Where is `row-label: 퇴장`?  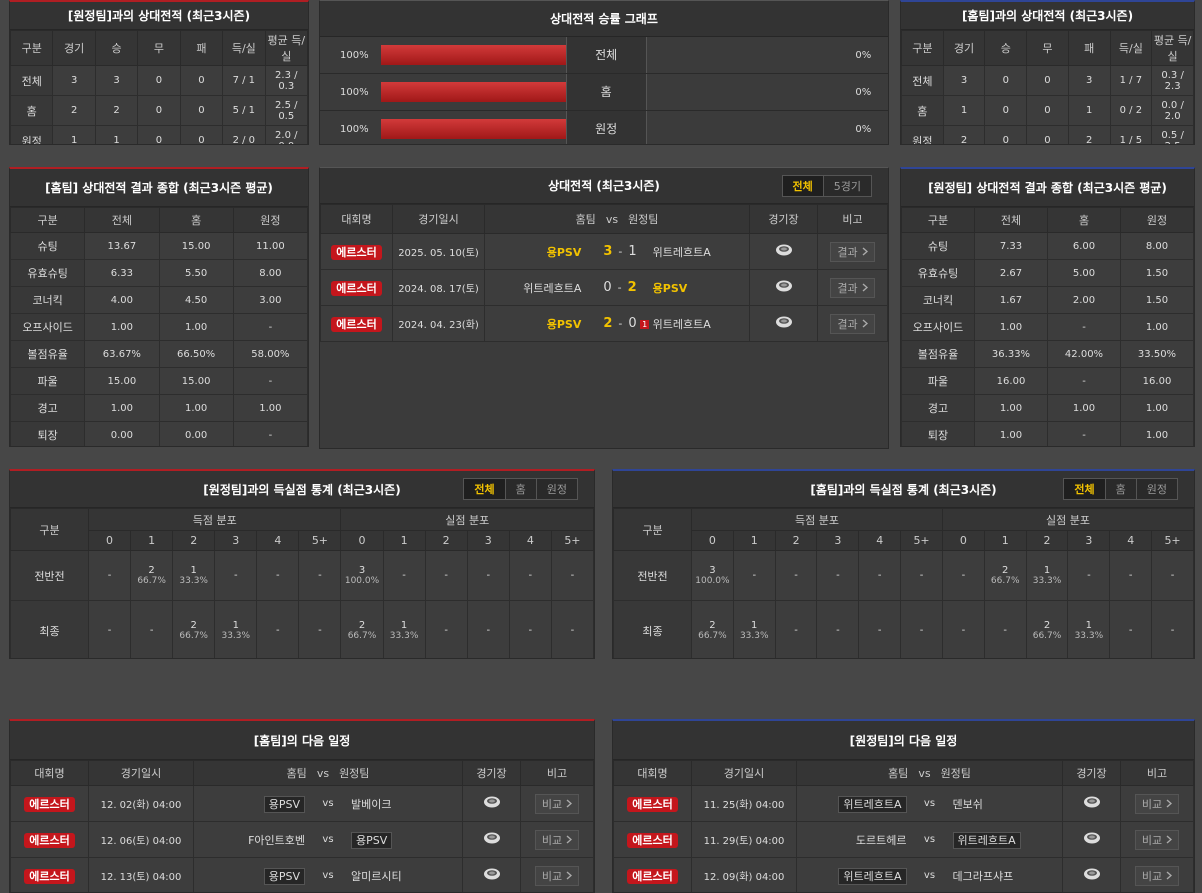
row-label: 퇴장 is located at coordinates (938, 433).